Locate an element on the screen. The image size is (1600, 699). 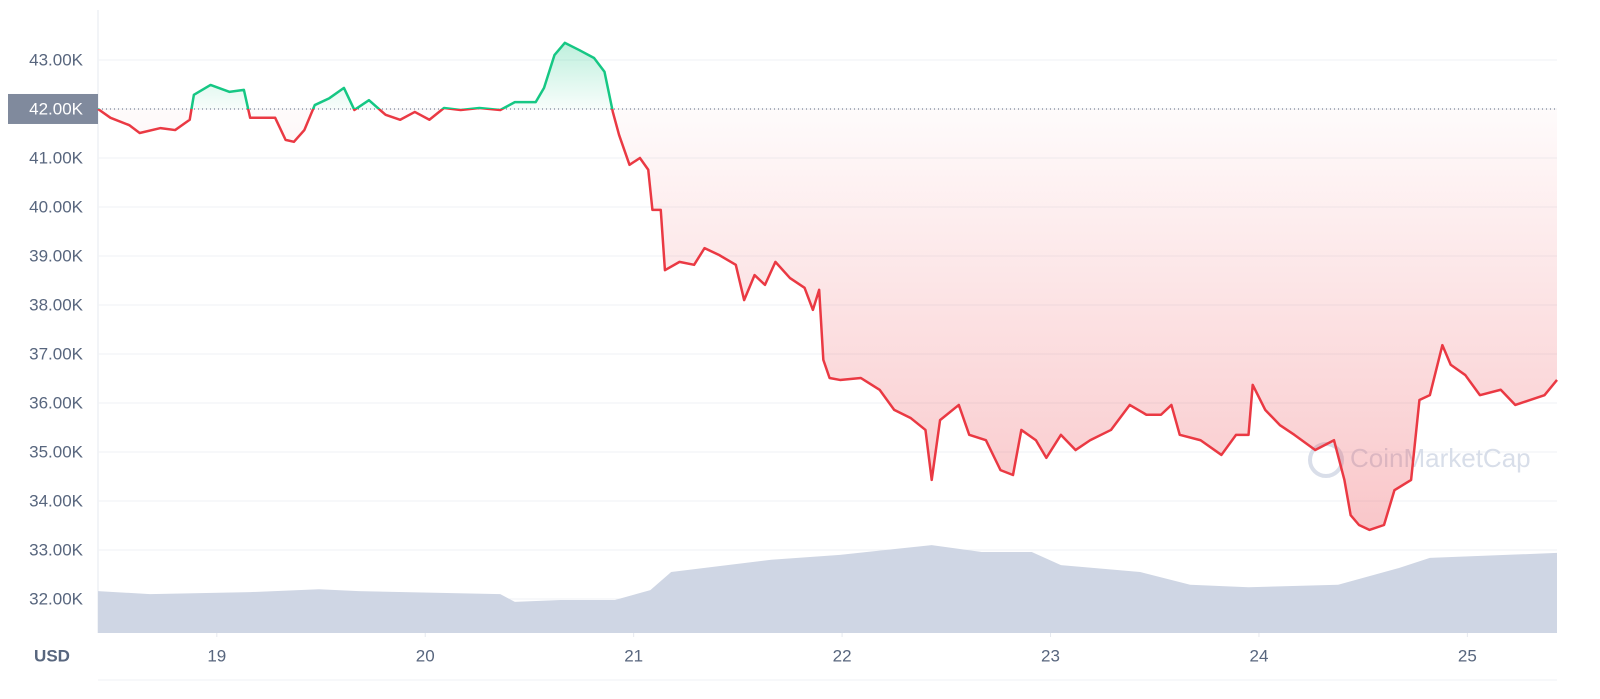
y-tick-label: 39.00K is located at coordinates (56, 255).